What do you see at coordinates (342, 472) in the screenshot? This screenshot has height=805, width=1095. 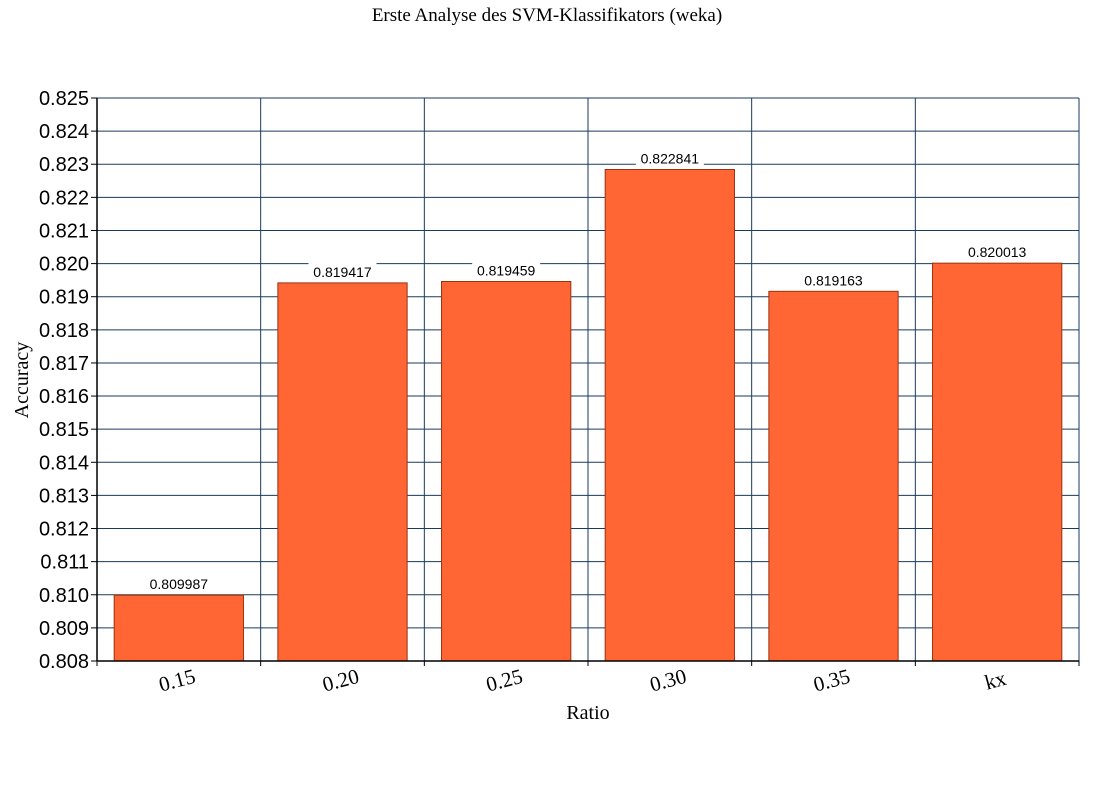 I see `bar-0.20` at bounding box center [342, 472].